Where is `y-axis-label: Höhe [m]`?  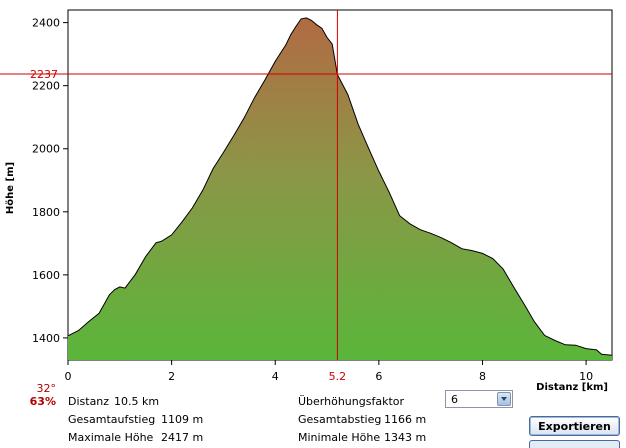
y-axis-label: Höhe [m] is located at coordinates (10, 188).